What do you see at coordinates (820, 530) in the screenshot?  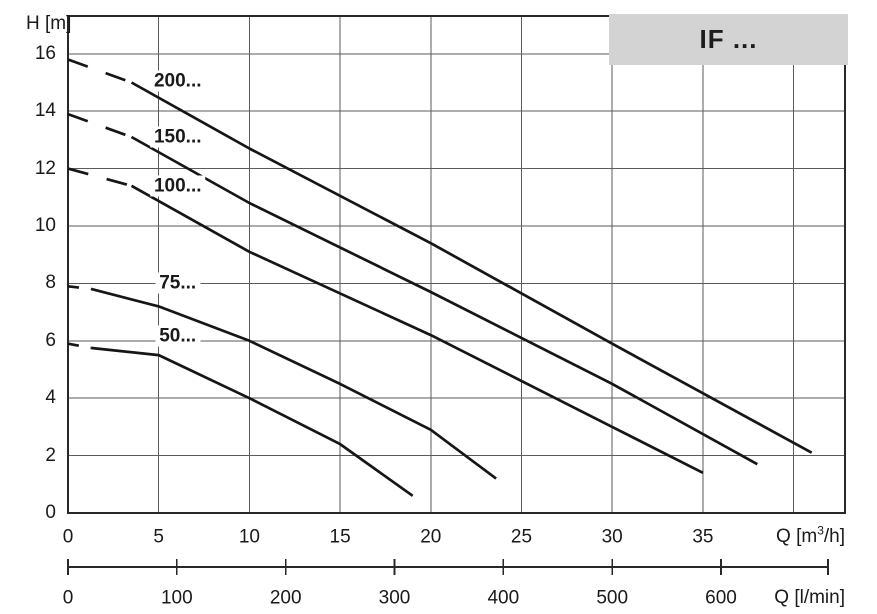 I see `x-axis-unit-sup: 3` at bounding box center [820, 530].